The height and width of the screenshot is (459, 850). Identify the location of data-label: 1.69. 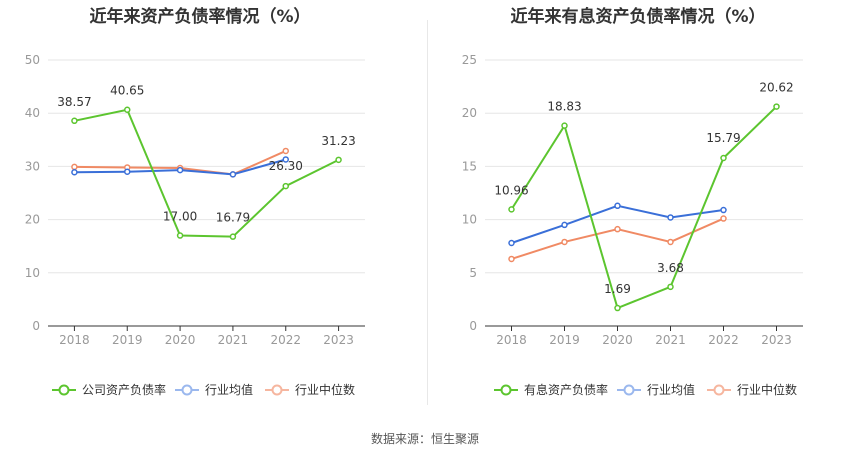
(617, 289).